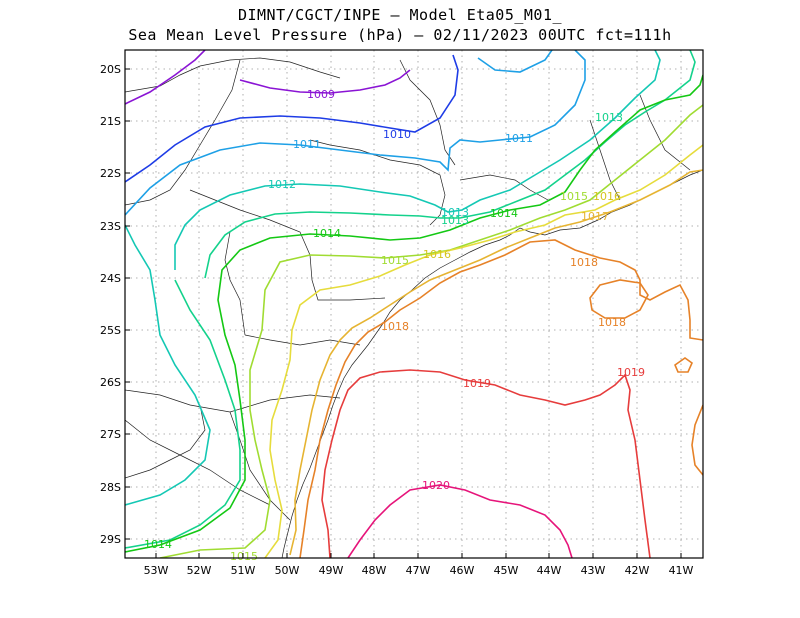  Describe the element at coordinates (235, 283) in the screenshot. I see `river-border` at that location.